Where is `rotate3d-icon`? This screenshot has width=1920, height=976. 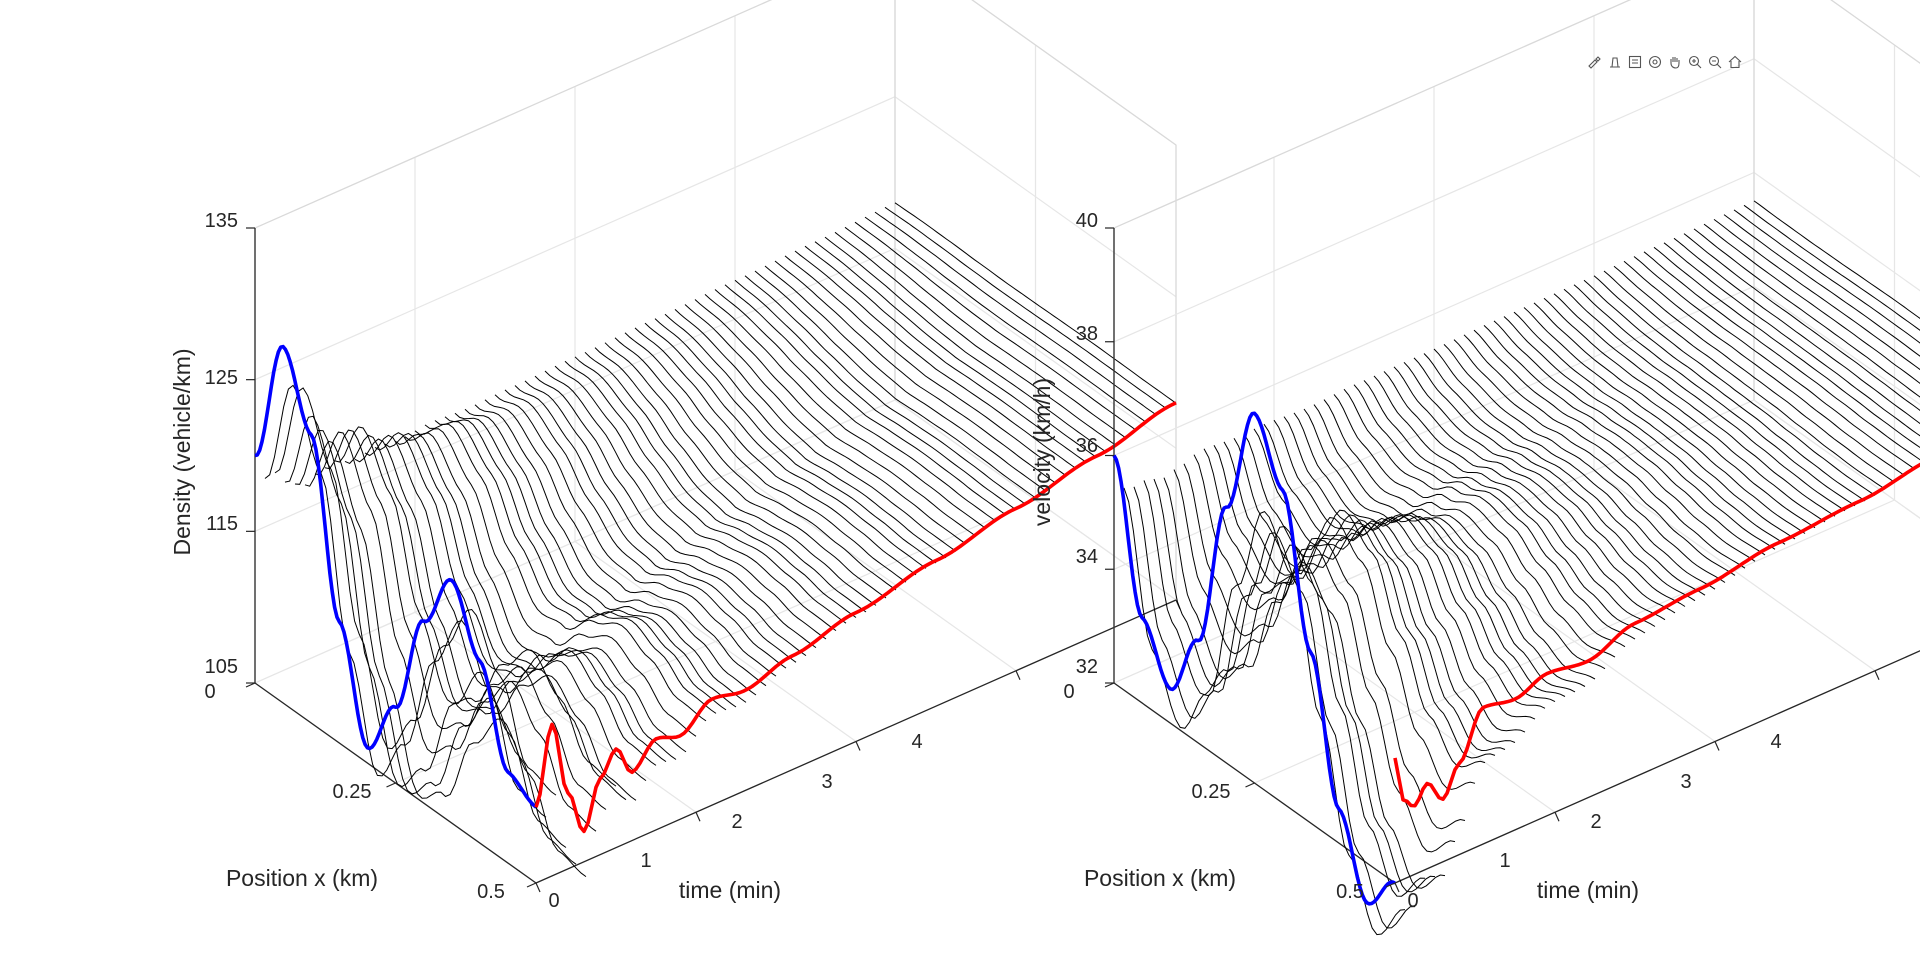
rotate3d-icon is located at coordinates (1655, 62).